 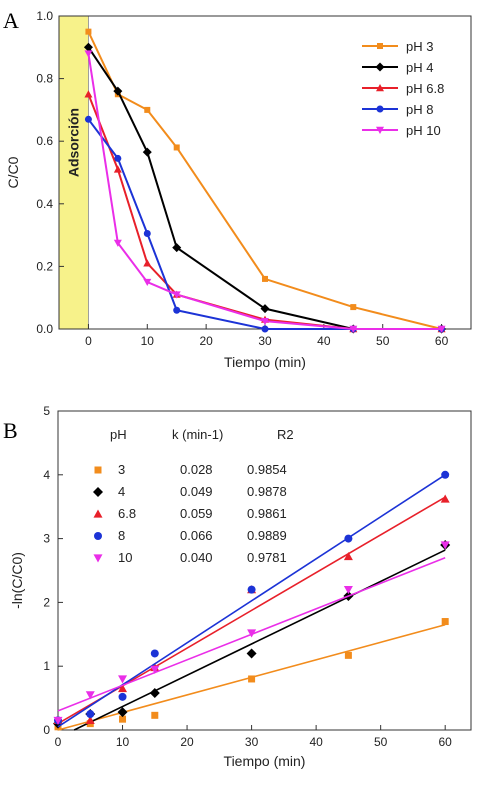 I want to click on x-tick-label: 20, so click(x=206, y=341).